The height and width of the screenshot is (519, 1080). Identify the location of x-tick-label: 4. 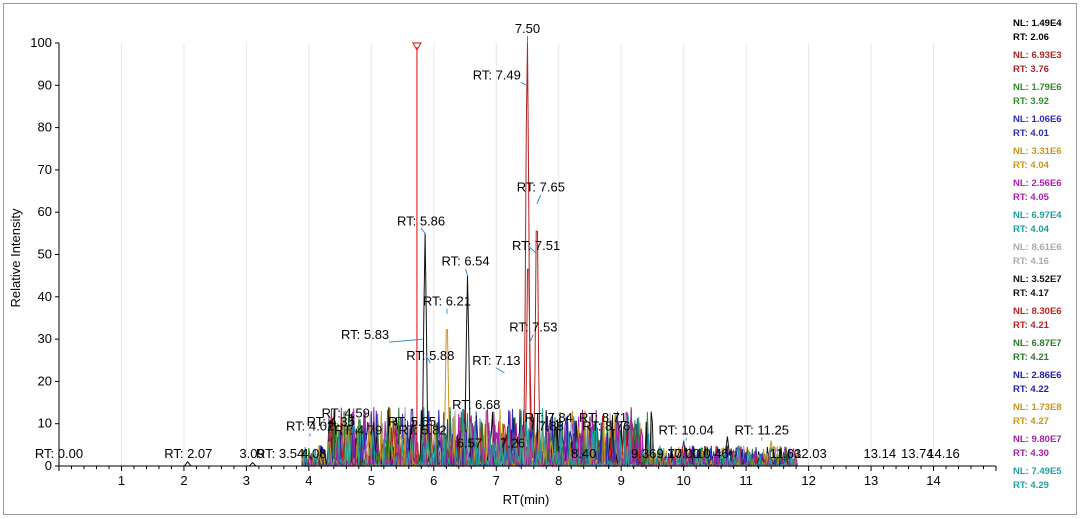
(308, 480).